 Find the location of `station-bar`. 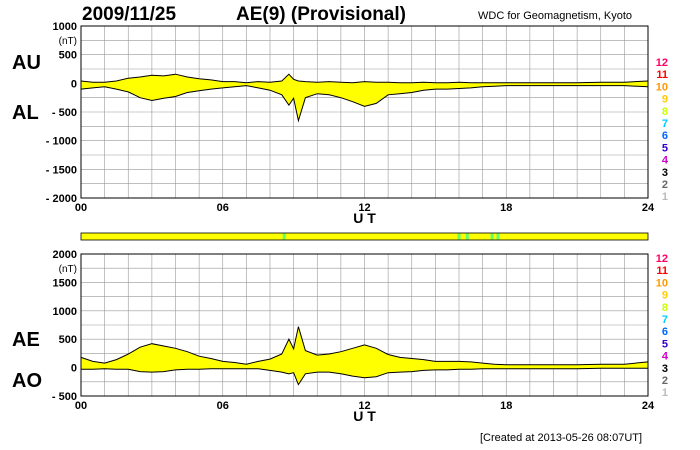

station-bar is located at coordinates (364, 236).